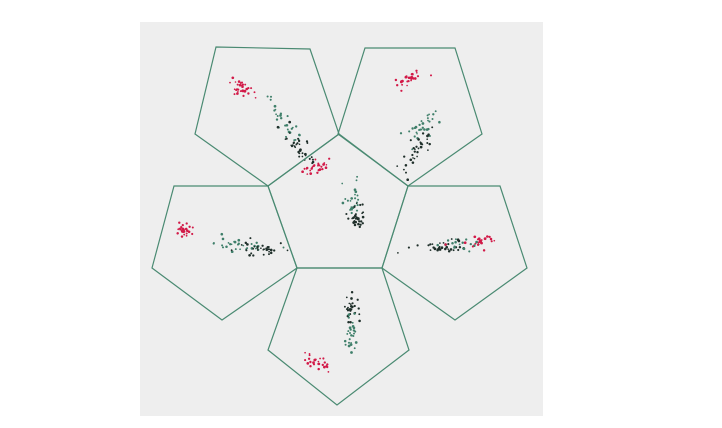 The width and height of the screenshot is (722, 428). What do you see at coordinates (410, 117) in the screenshot?
I see `panel-outline` at bounding box center [410, 117].